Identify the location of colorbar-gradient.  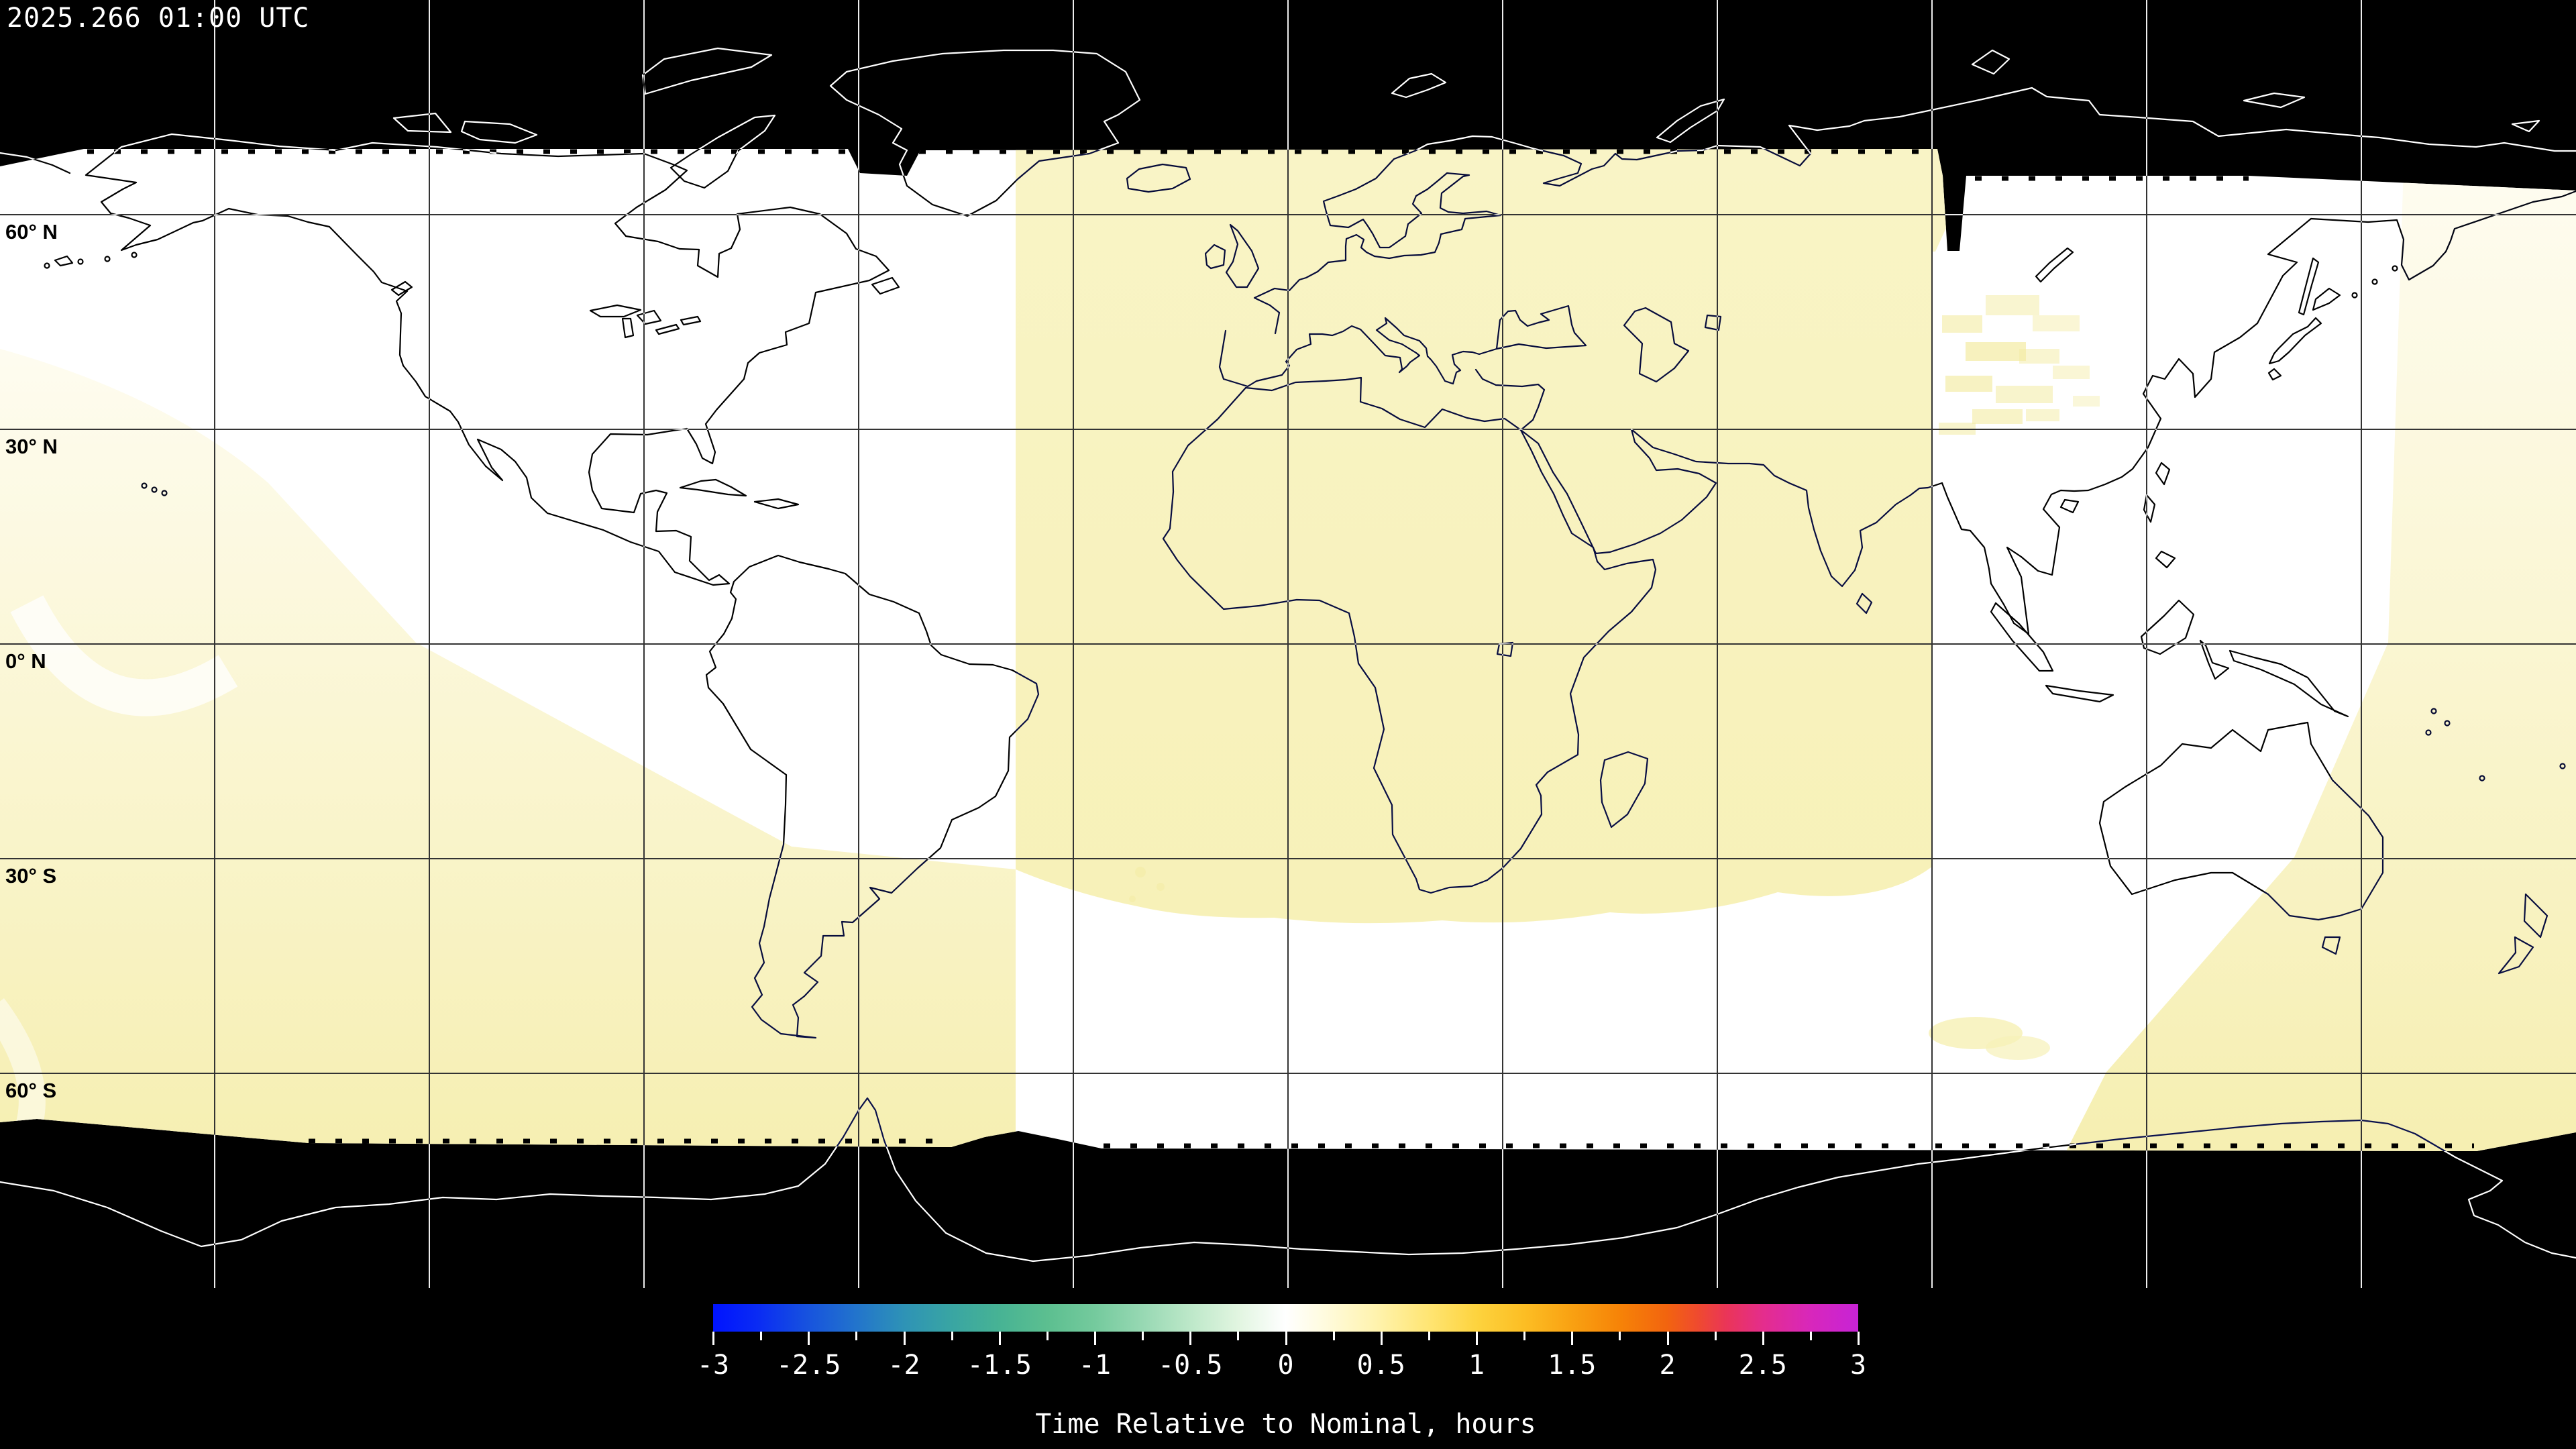
(1285, 1318).